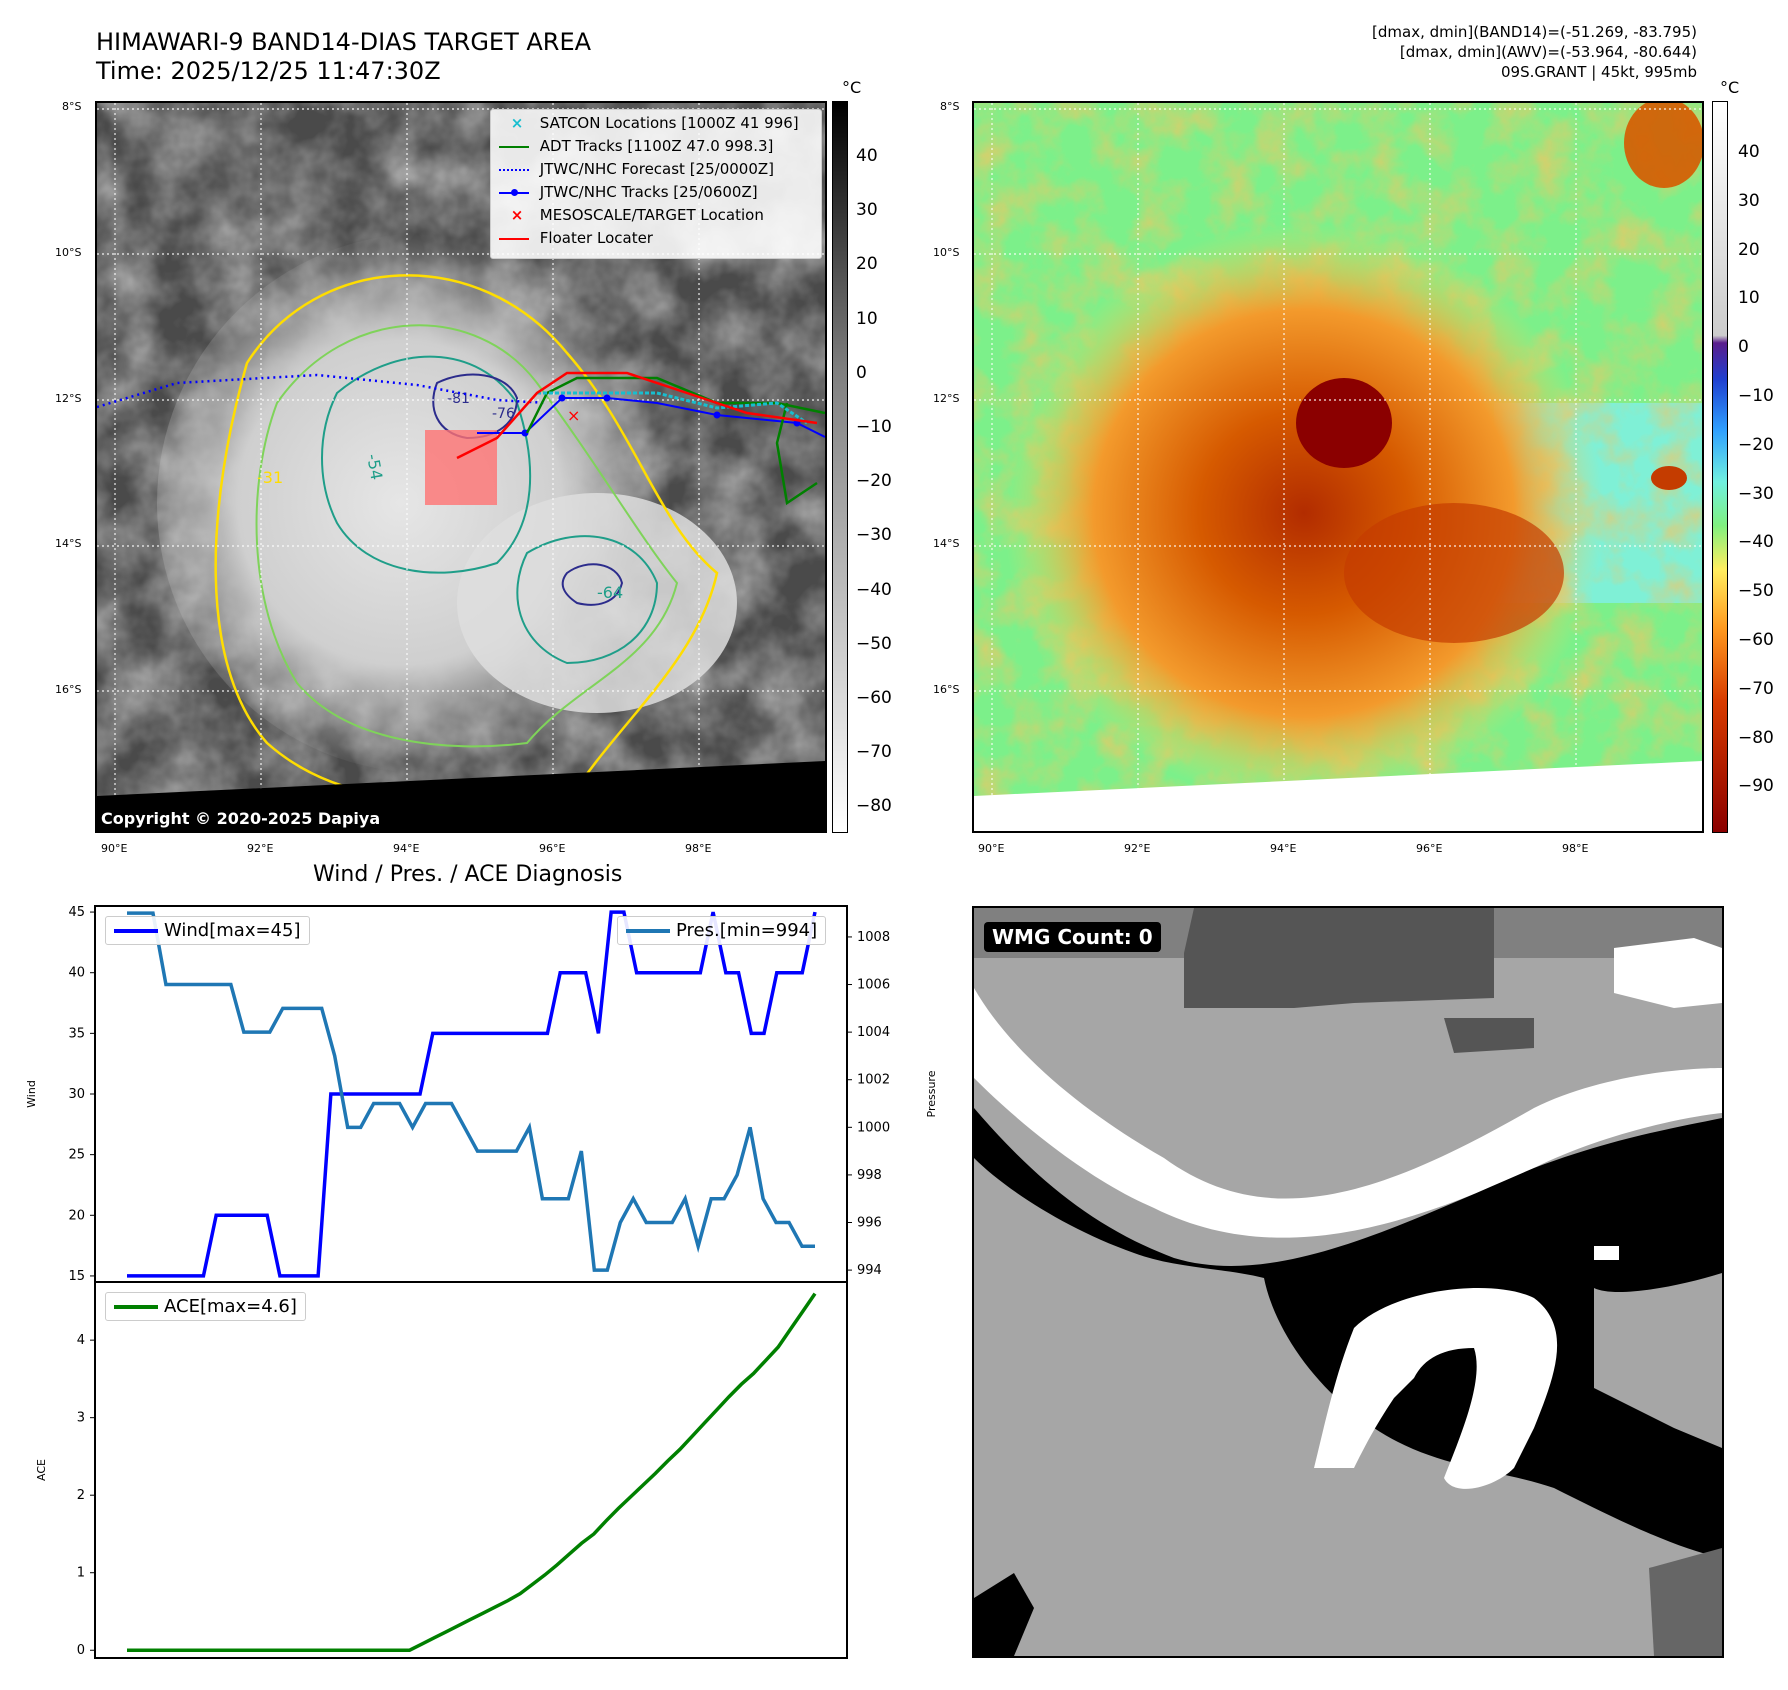 The width and height of the screenshot is (1788, 1690). I want to click on wind-line-icon, so click(136, 931).